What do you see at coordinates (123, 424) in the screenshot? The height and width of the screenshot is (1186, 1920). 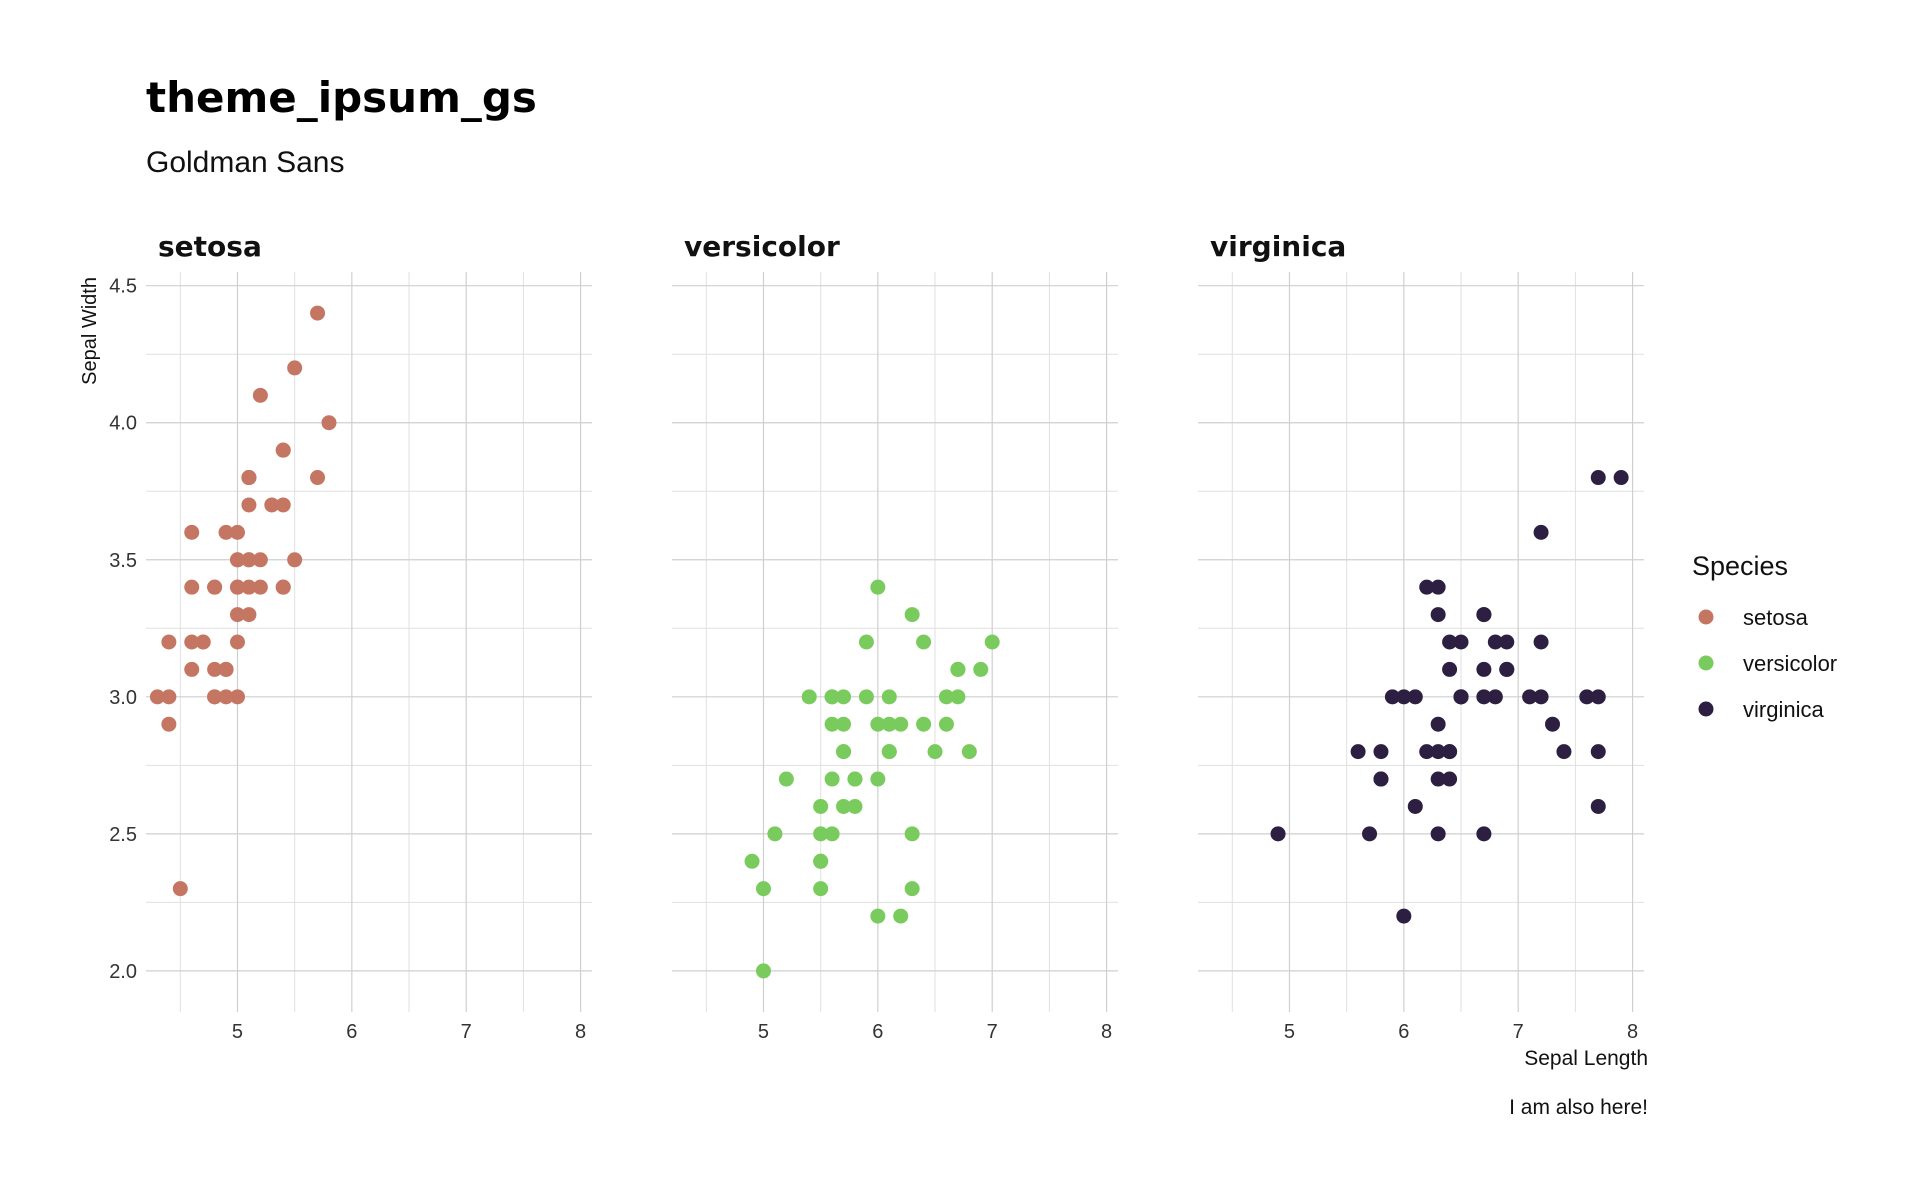 I see `y-tick-label: 4.0` at bounding box center [123, 424].